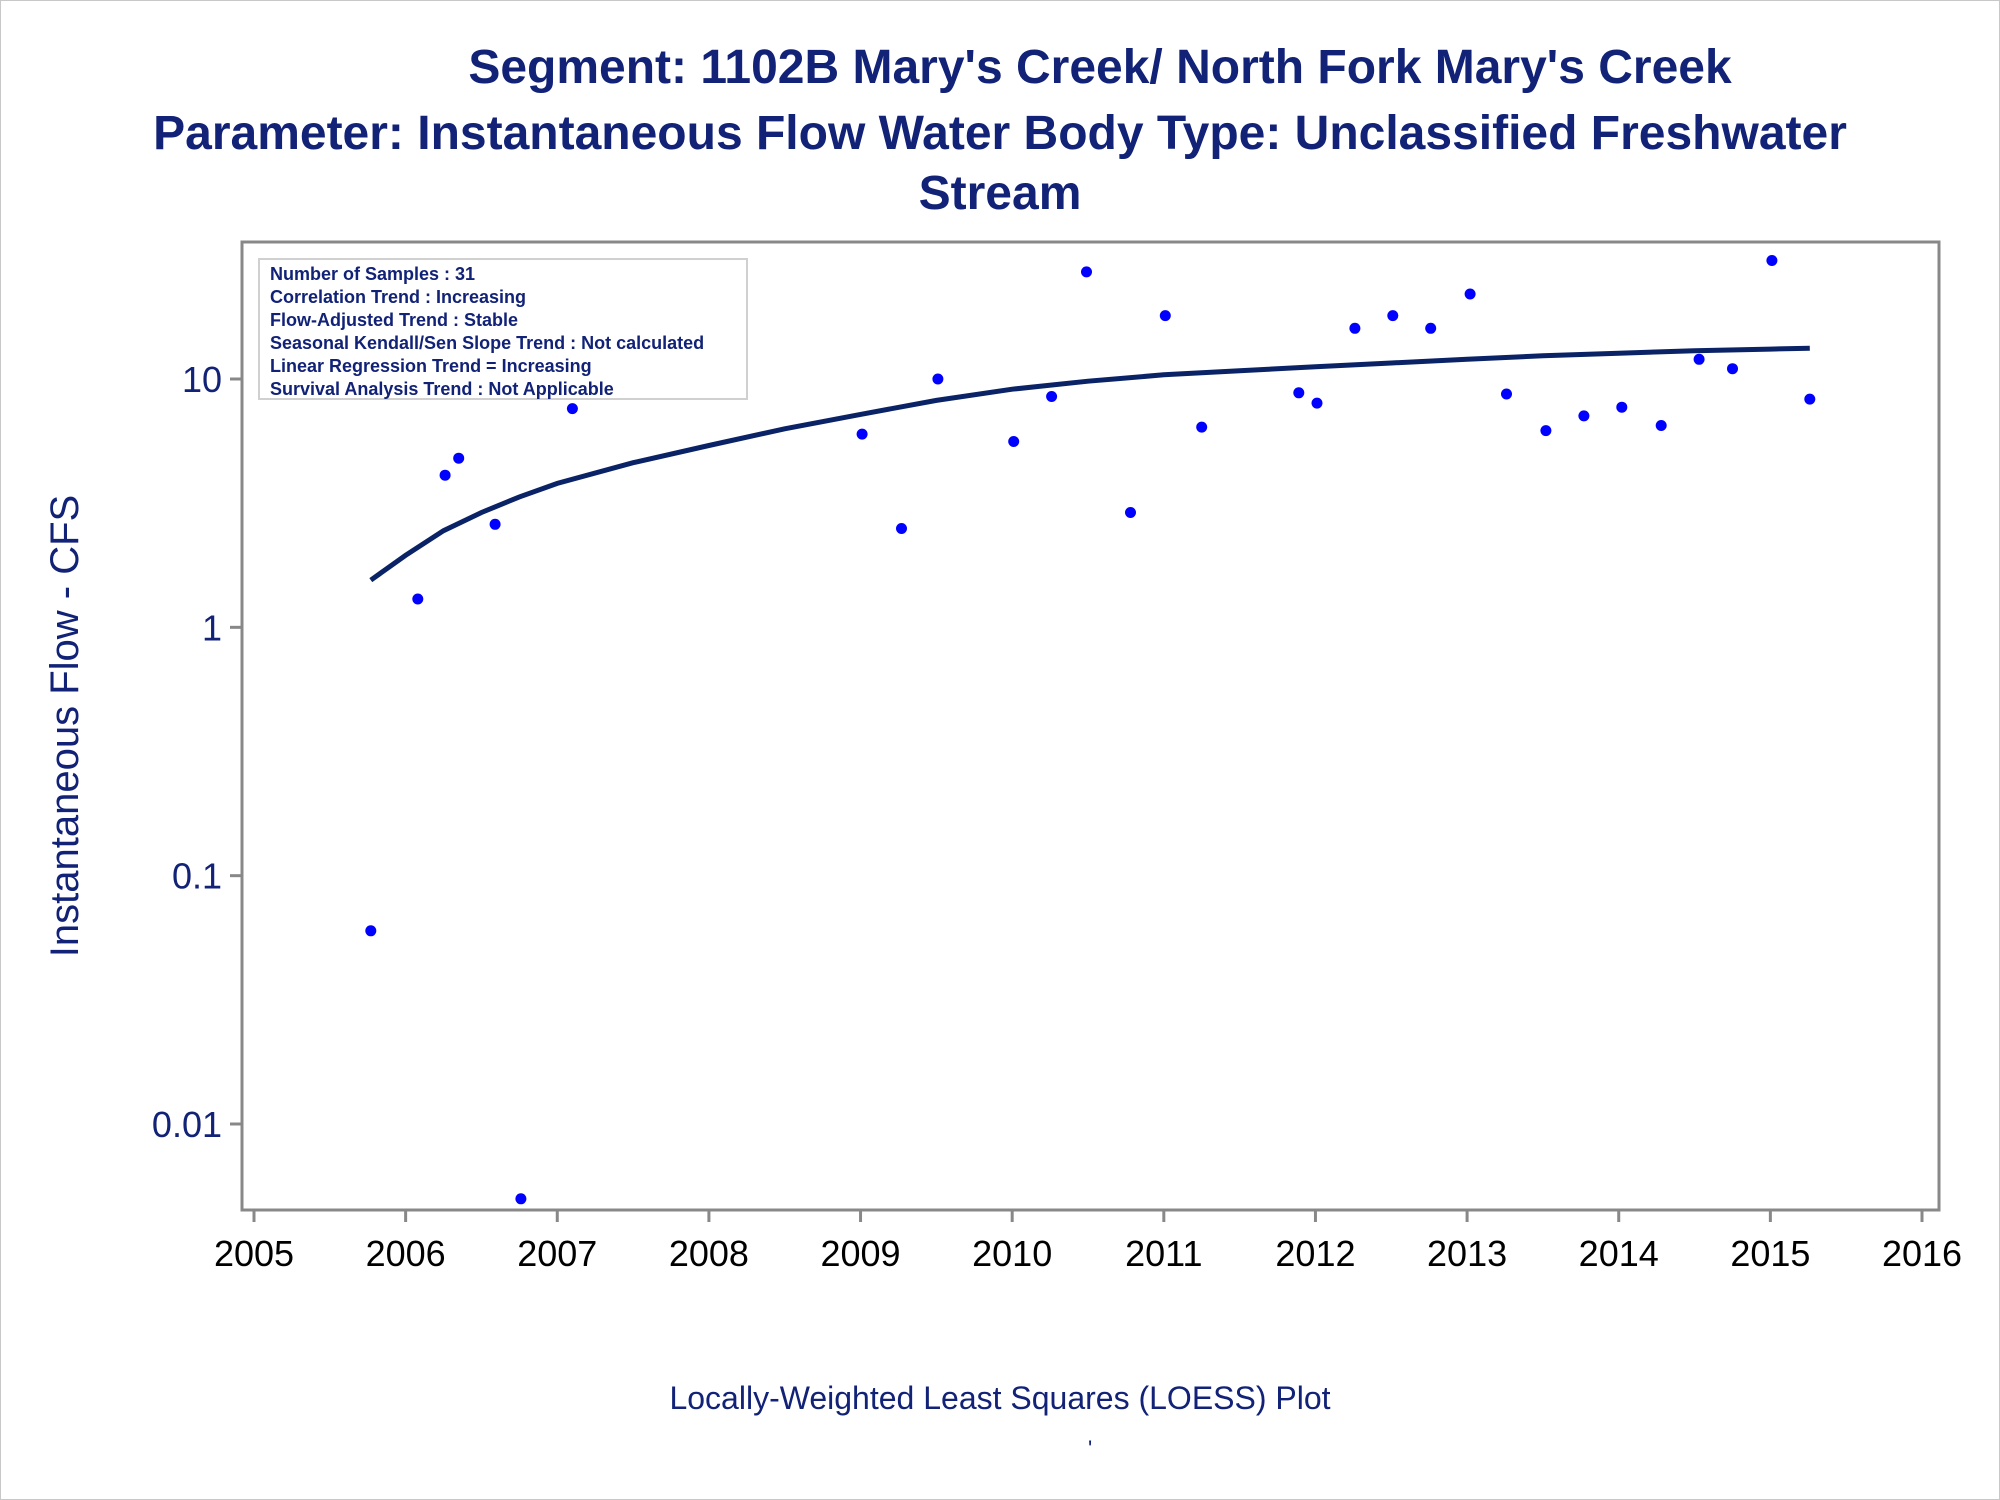 The width and height of the screenshot is (2000, 1500). Describe the element at coordinates (1012, 1253) in the screenshot. I see `x-tick-label: 2010` at that location.